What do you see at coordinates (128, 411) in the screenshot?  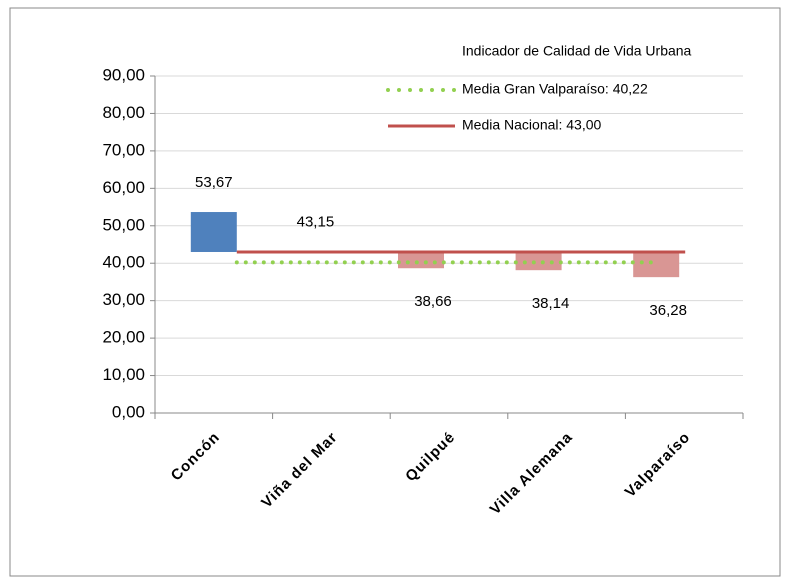 I see `y-tick-label: 0,00` at bounding box center [128, 411].